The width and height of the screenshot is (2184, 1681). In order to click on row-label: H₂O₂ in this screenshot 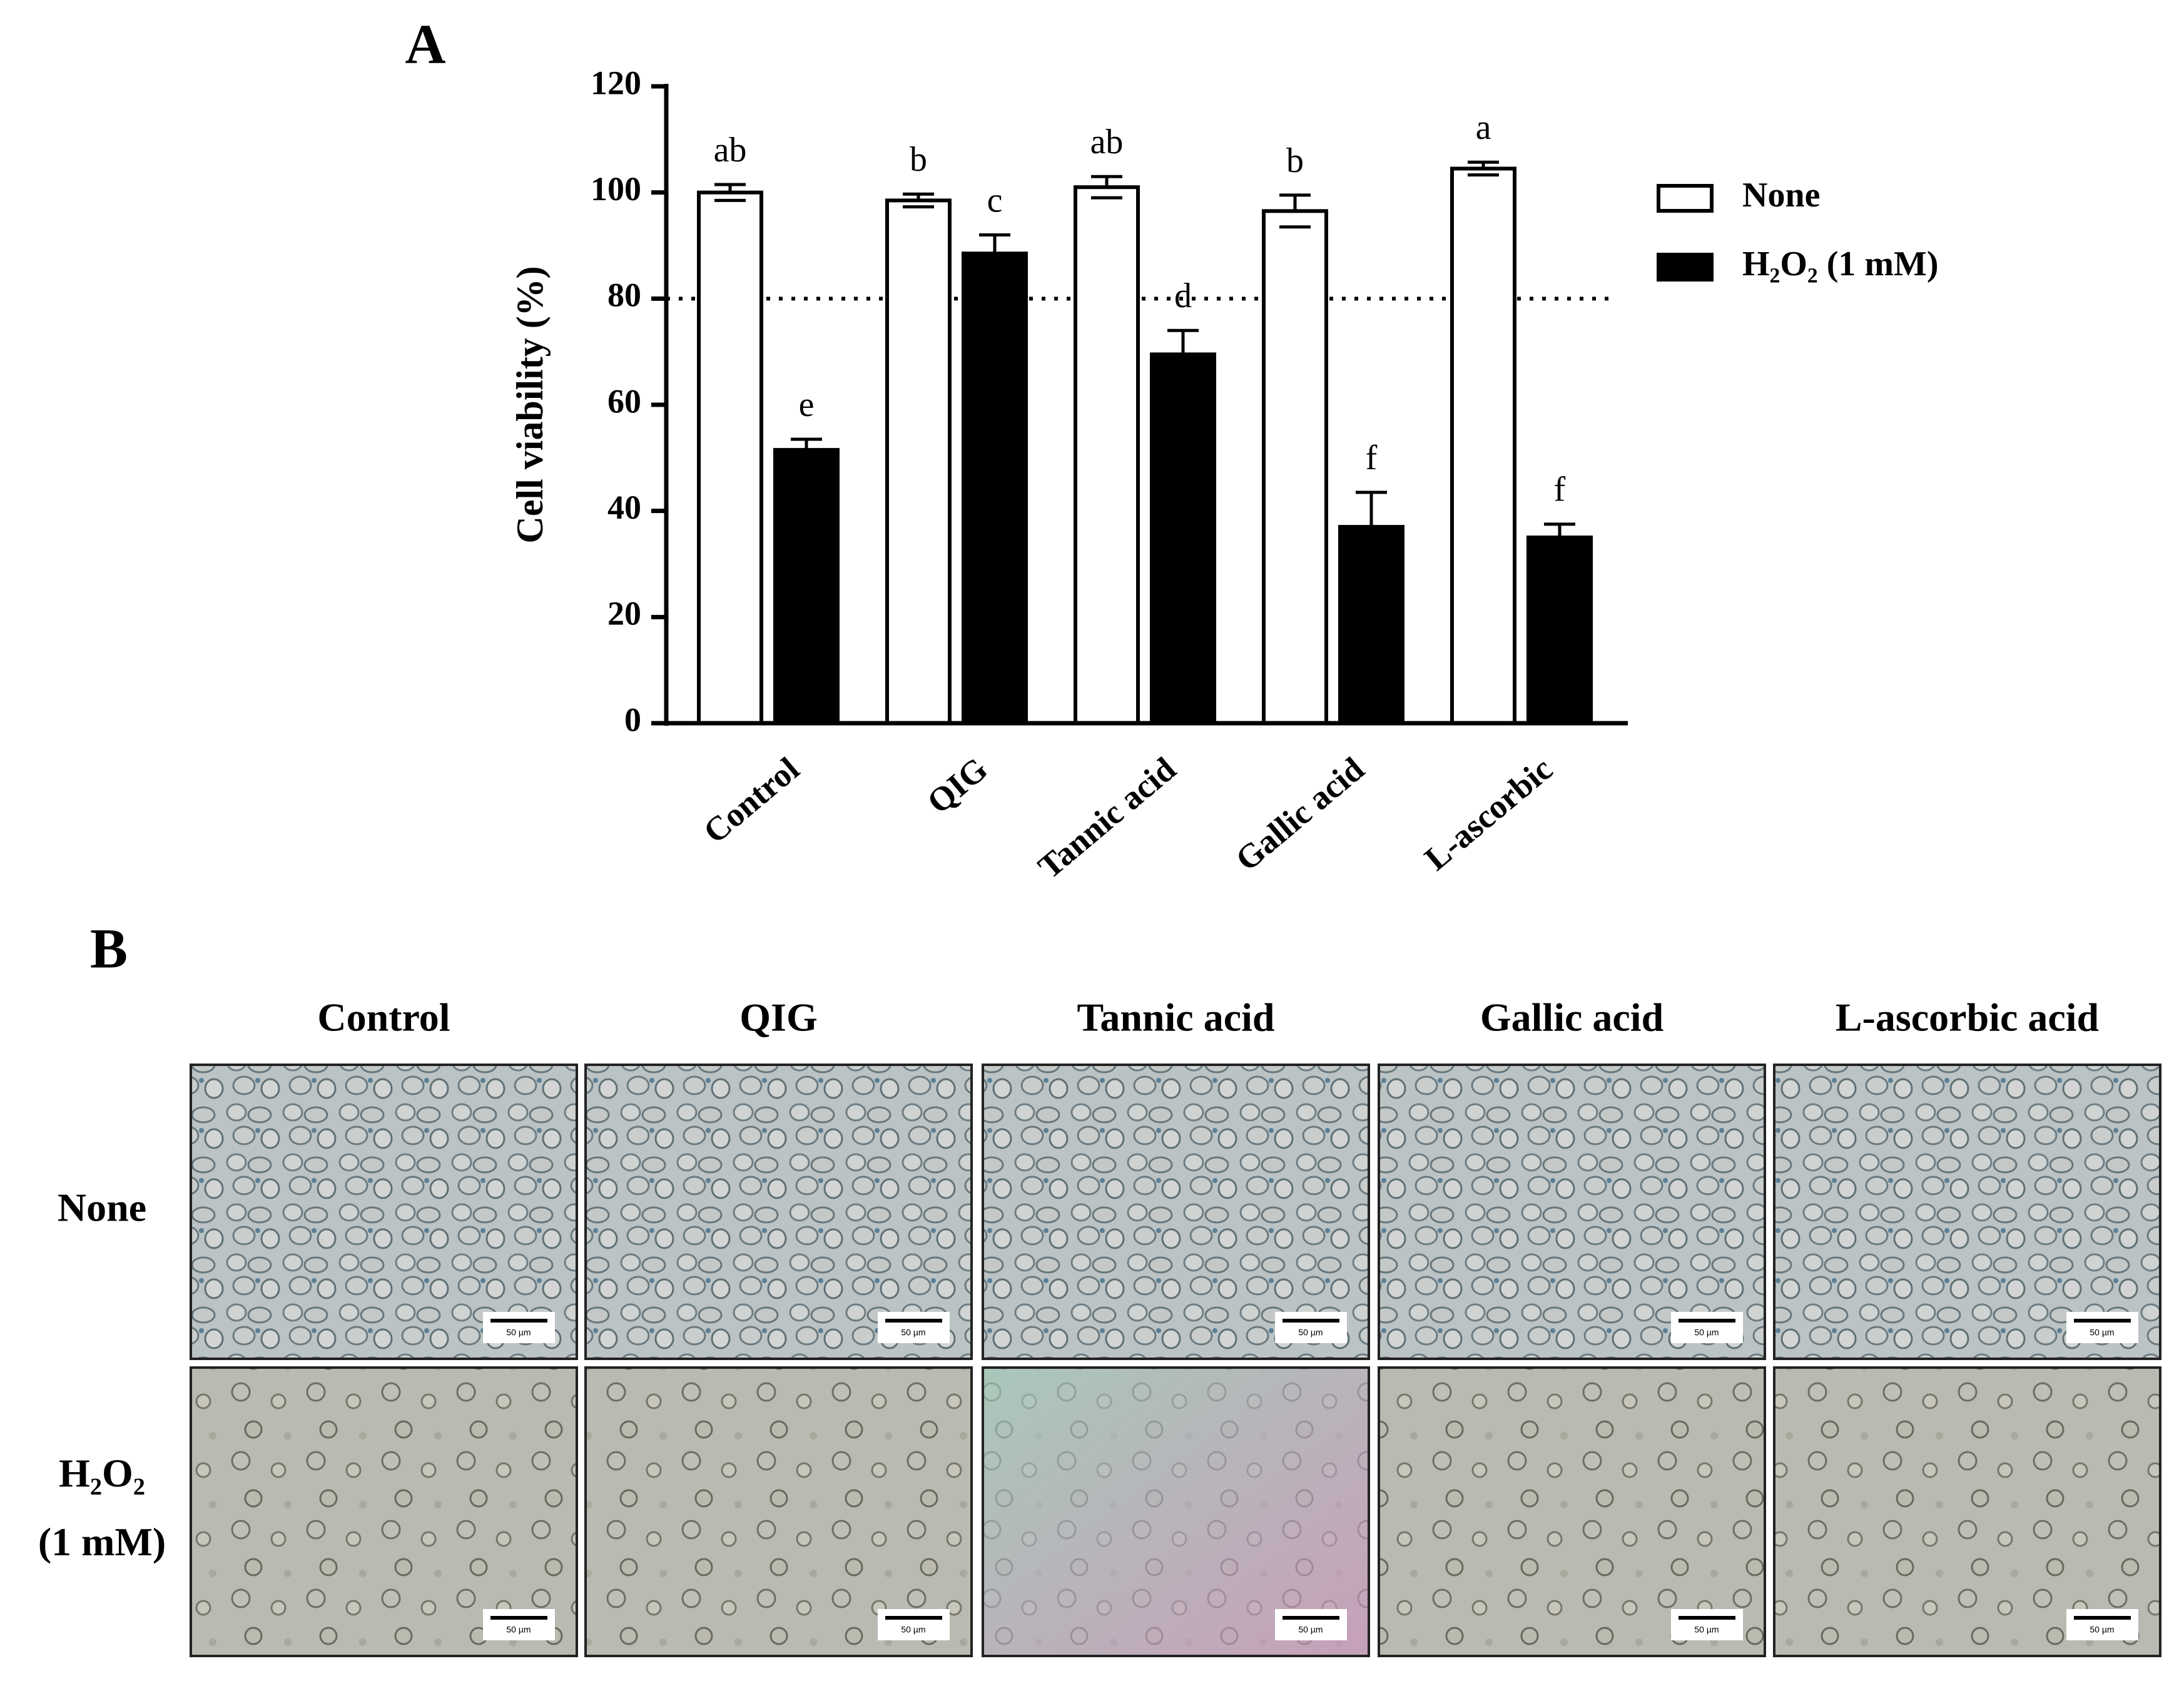, I will do `click(102, 1473)`.